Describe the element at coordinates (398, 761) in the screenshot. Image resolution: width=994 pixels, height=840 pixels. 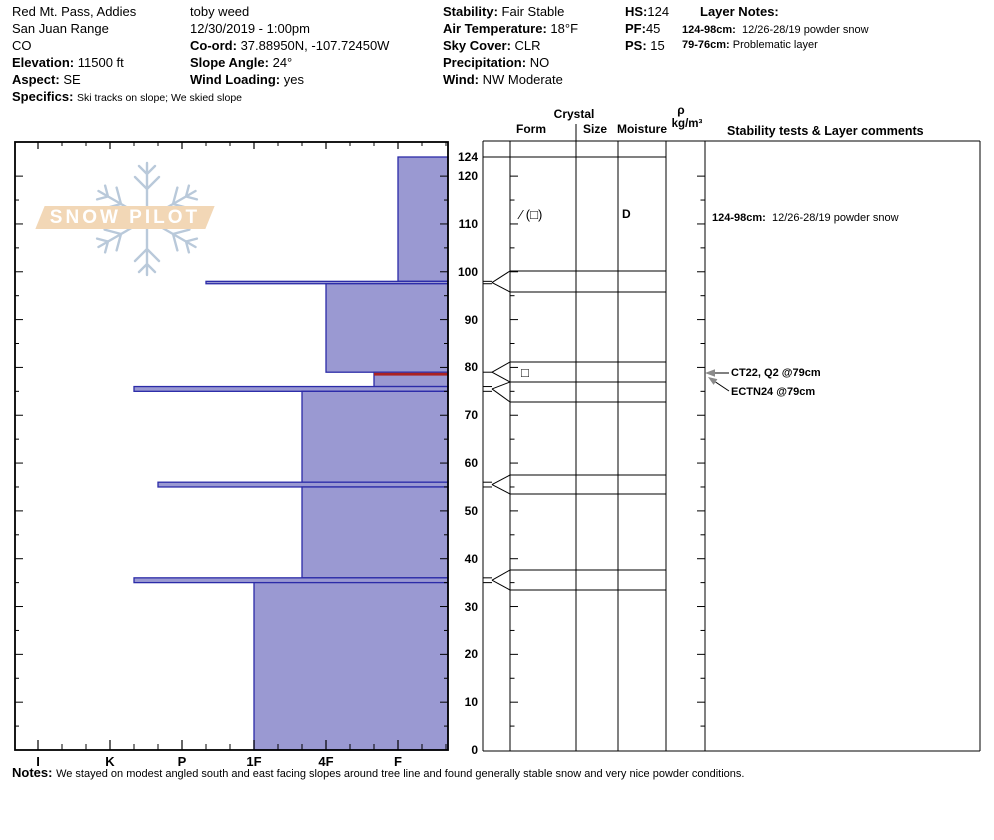
I see `hardness-tick-label-F: F` at that location.